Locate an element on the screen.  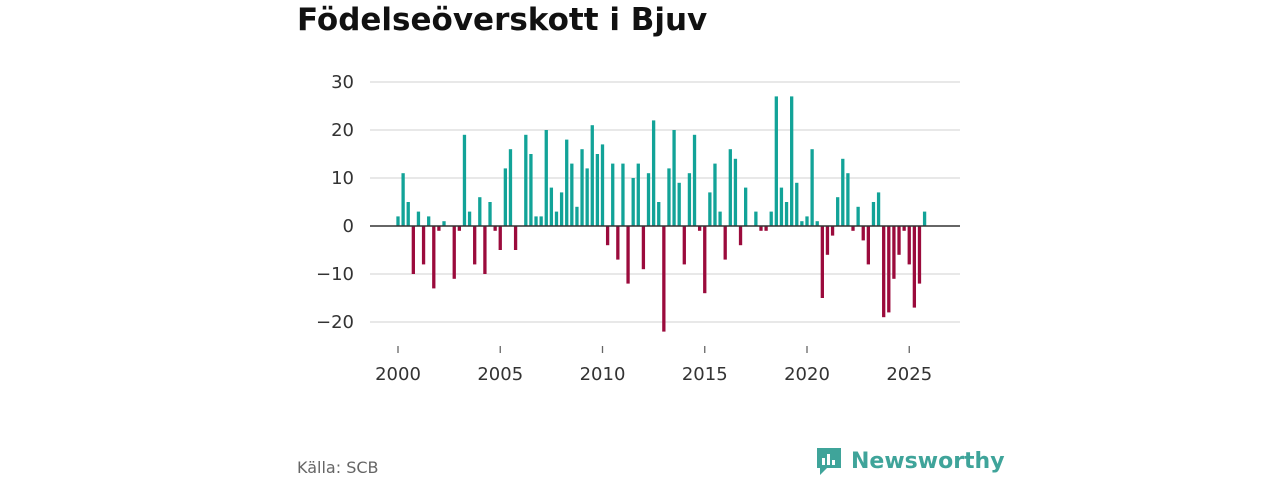
x-tick-label: 2020 is located at coordinates (807, 374).